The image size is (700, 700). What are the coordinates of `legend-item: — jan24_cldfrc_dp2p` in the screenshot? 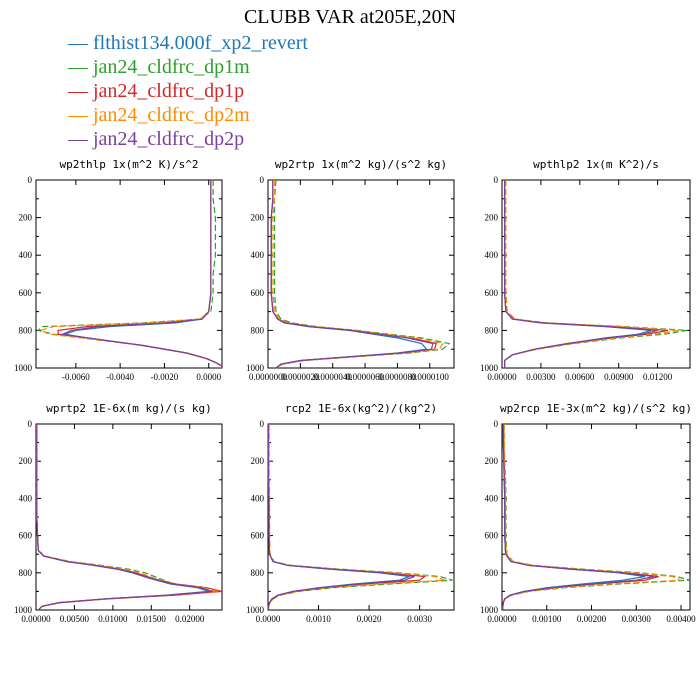 It's located at (188, 139).